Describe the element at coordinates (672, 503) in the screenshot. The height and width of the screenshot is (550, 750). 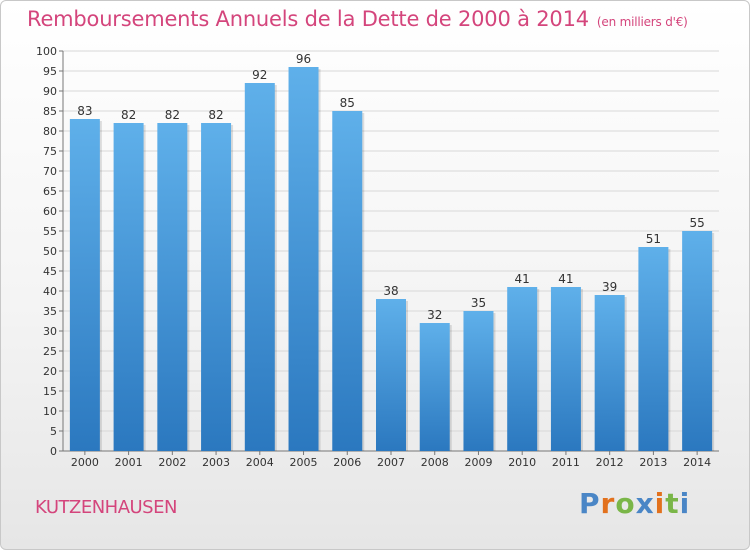
I see `logo-letter: t` at that location.